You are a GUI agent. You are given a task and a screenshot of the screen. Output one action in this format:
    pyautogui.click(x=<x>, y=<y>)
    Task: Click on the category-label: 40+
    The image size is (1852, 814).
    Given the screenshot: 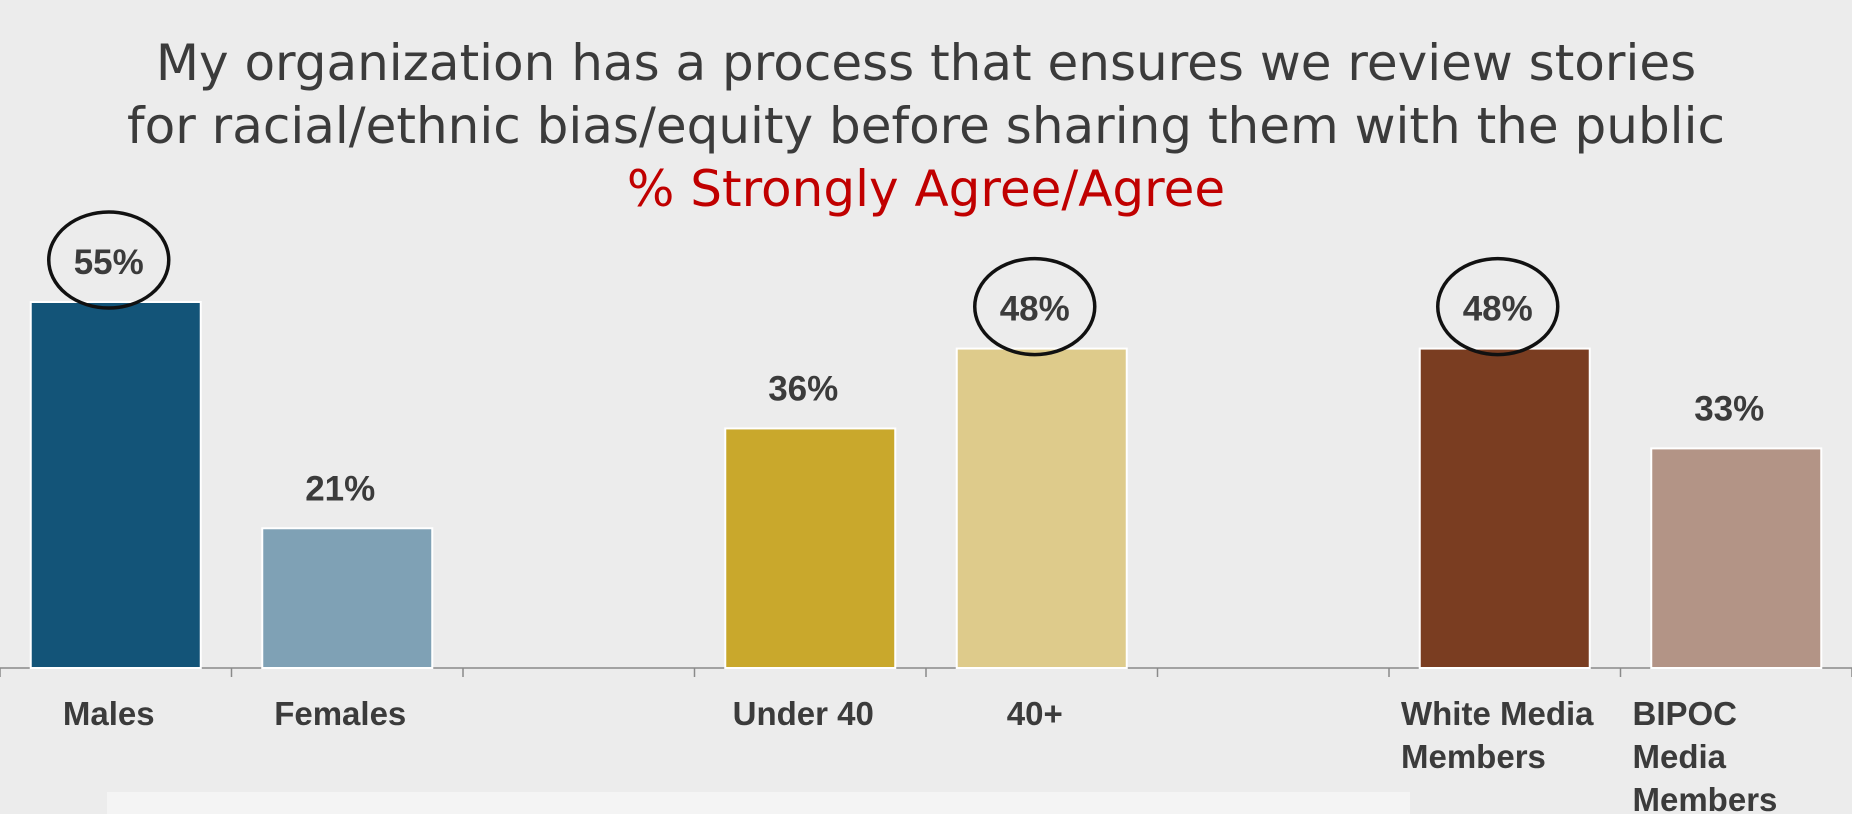 What is the action you would take?
    pyautogui.click(x=1035, y=713)
    